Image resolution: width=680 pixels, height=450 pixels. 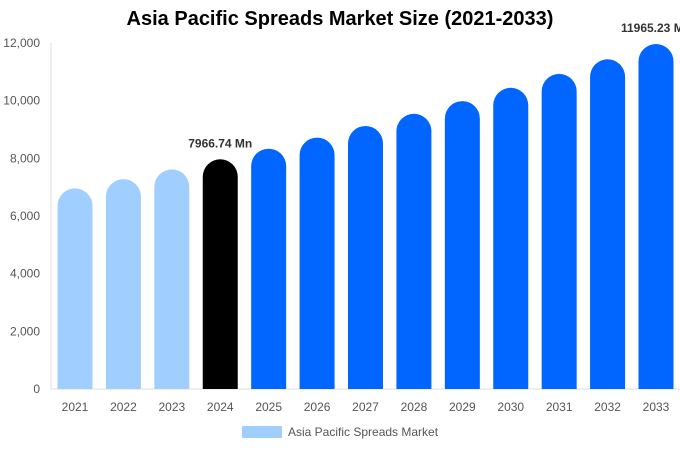 I want to click on bar-2022, so click(x=123, y=284).